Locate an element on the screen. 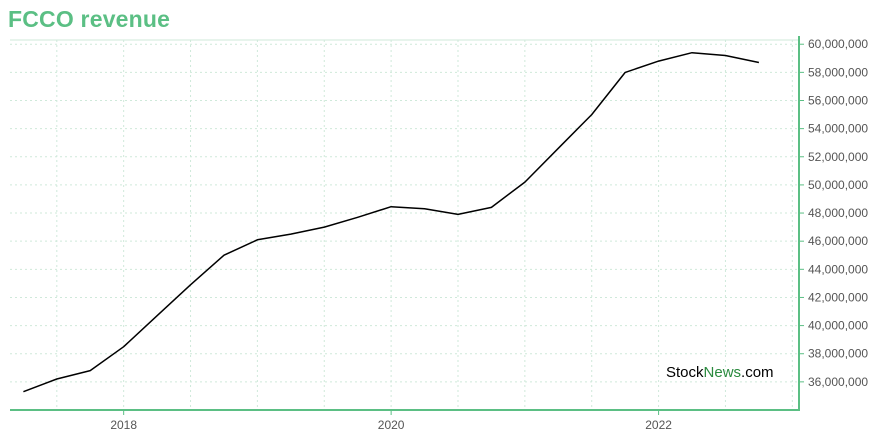  stocknews-watermark: StockNews.com is located at coordinates (720, 372).